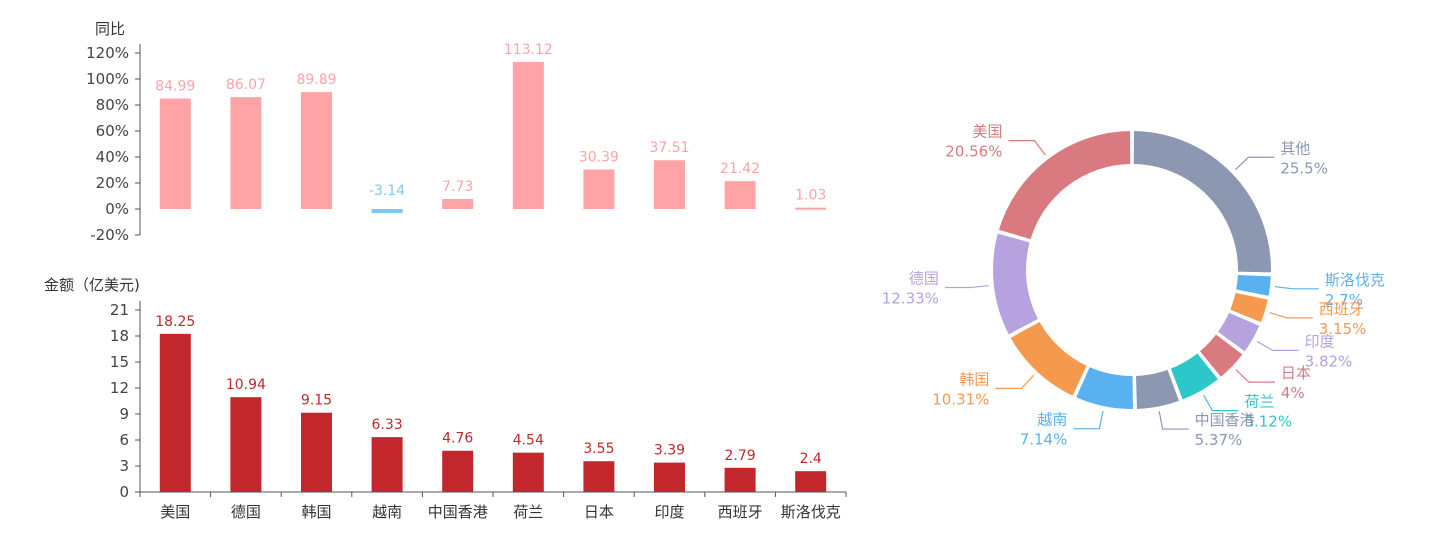  What do you see at coordinates (599, 512) in the screenshot?
I see `x-tick-label: 日本` at bounding box center [599, 512].